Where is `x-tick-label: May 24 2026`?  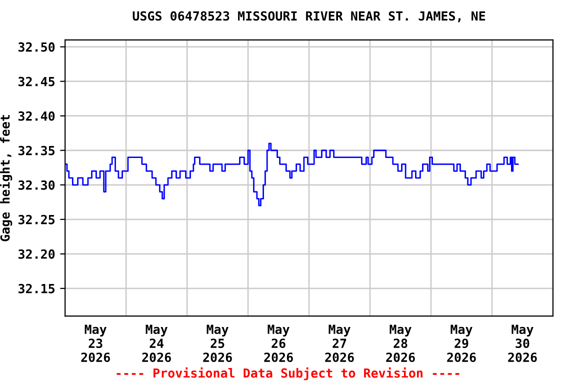 x-tick-label: May 24 2026 is located at coordinates (156, 343).